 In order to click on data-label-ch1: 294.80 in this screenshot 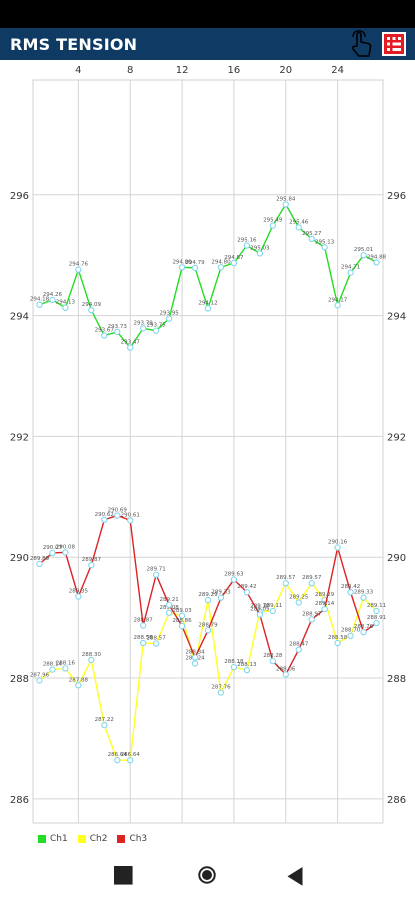, I will do `click(182, 262)`.